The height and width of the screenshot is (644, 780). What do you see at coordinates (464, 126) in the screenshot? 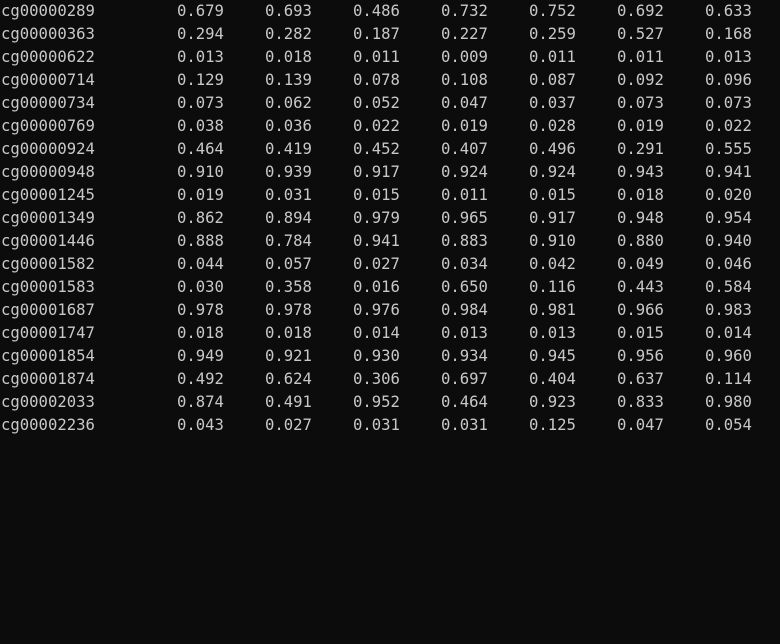
I see `value-cell: 0.019` at bounding box center [464, 126].